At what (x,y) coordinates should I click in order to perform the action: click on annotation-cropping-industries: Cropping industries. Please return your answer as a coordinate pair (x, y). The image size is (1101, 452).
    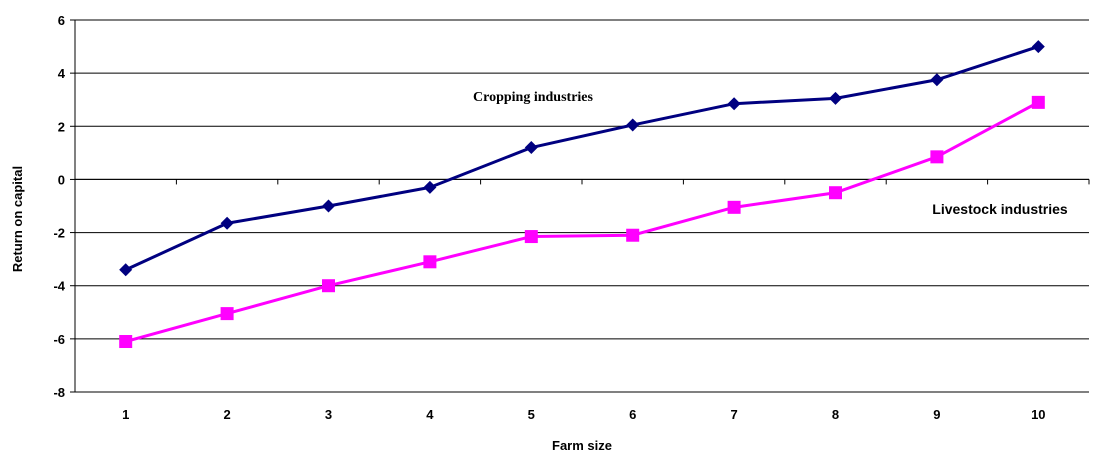
    Looking at the image, I should click on (533, 97).